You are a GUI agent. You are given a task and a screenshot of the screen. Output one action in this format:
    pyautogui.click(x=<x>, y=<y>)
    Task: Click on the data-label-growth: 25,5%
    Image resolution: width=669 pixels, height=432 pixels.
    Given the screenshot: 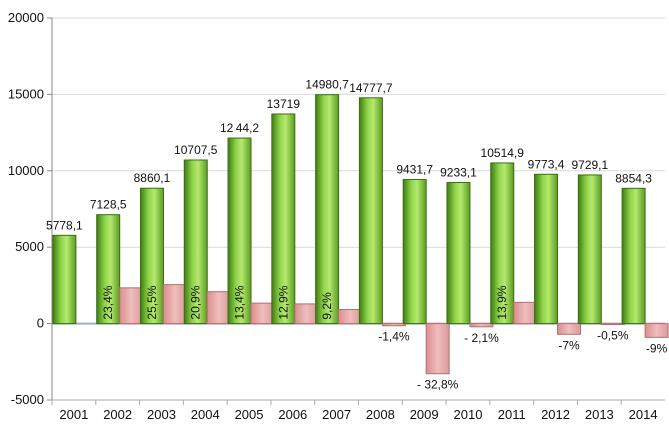 What is the action you would take?
    pyautogui.click(x=152, y=302)
    